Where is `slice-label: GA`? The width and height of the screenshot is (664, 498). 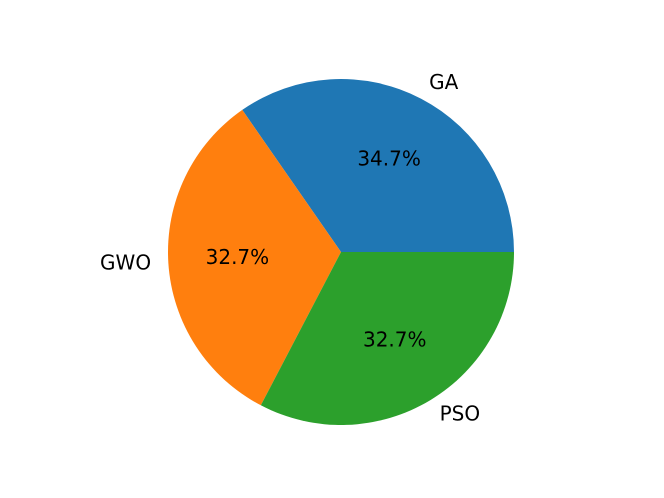 slice-label: GA is located at coordinates (443, 82).